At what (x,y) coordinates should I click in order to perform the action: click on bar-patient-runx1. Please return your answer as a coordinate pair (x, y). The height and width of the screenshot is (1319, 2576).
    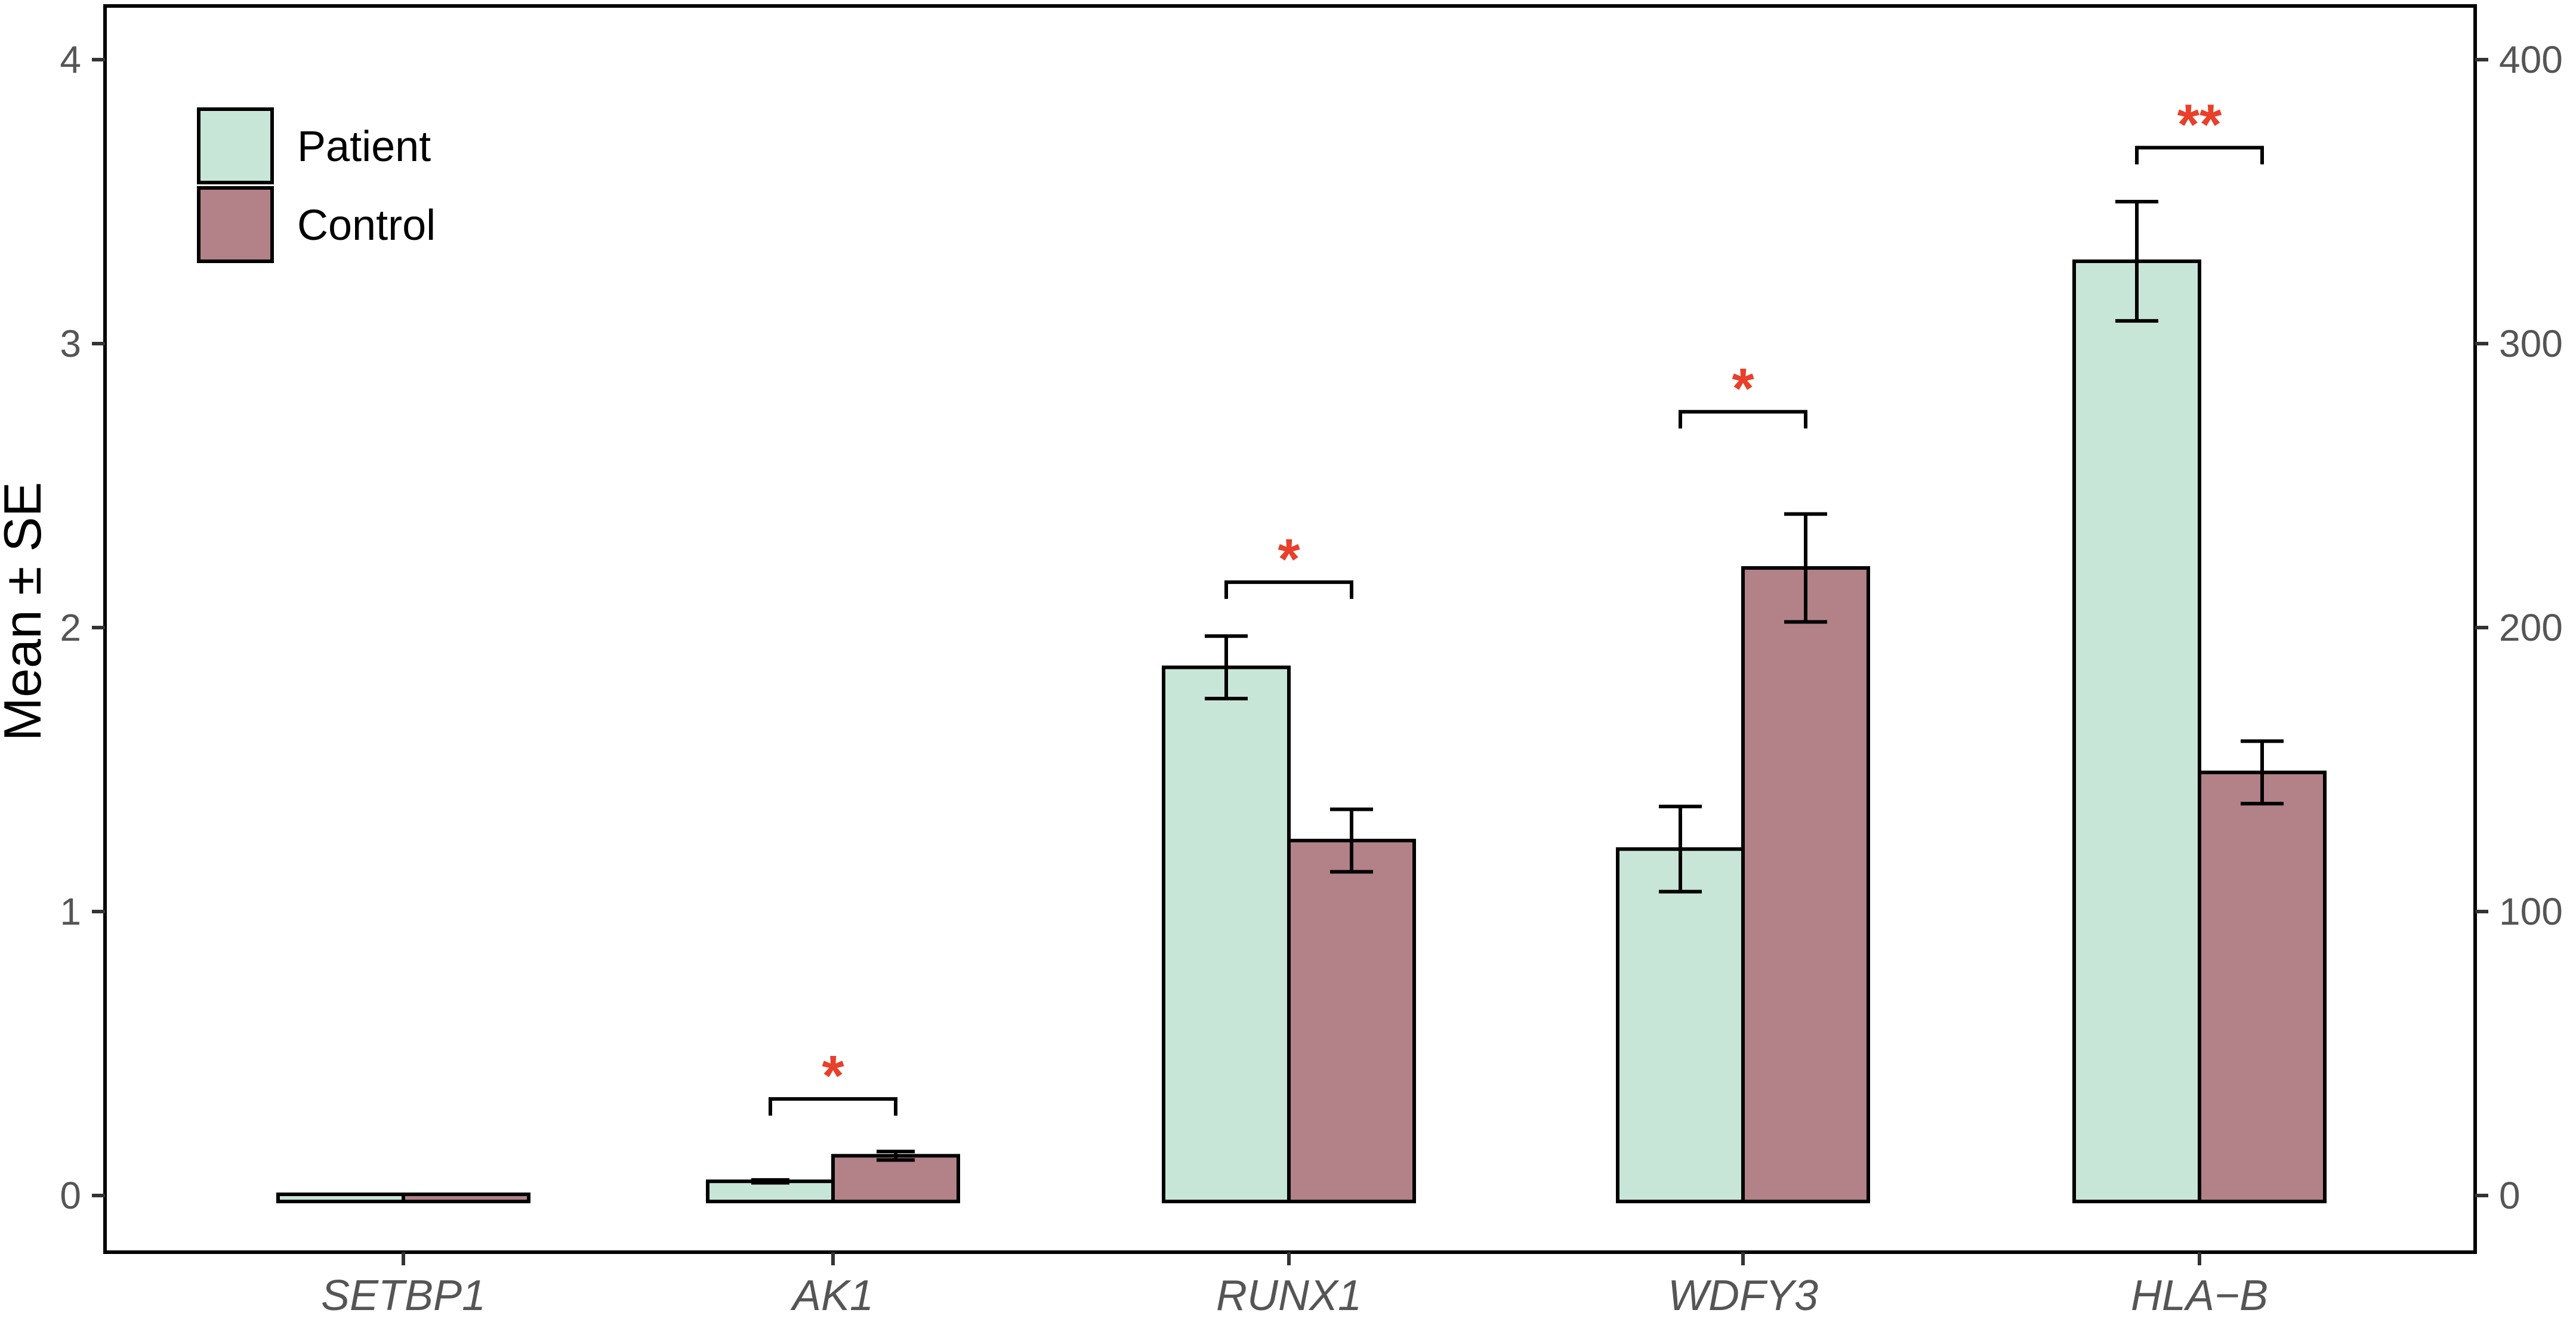
    Looking at the image, I should click on (1226, 934).